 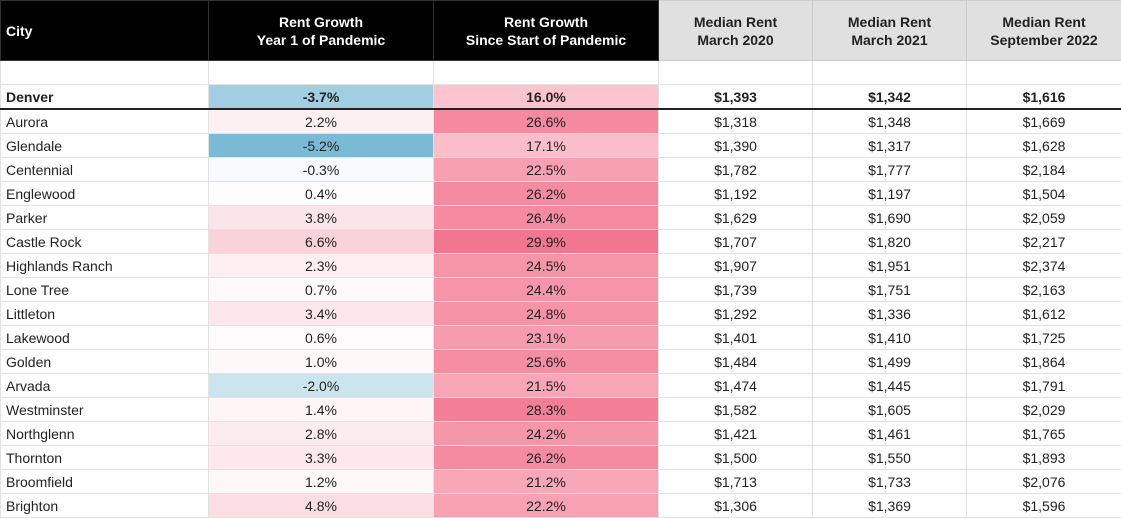 I want to click on value-cell: $2,029, so click(x=1043, y=409).